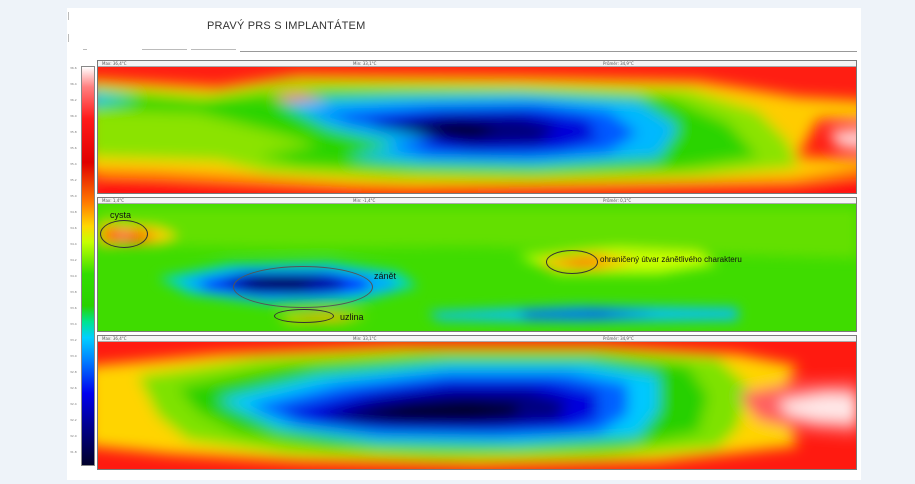 Image resolution: width=915 pixels, height=484 pixels. Describe the element at coordinates (73, 420) in the screenshot. I see `scale-tick-label: 32.2` at that location.